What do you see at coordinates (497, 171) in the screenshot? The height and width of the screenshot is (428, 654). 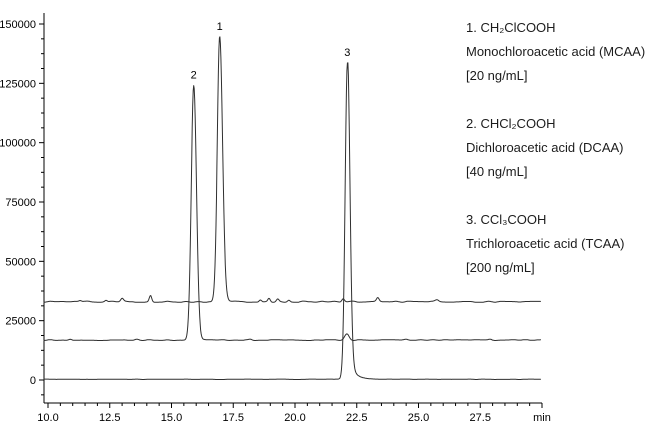 I see `legend-concentration: [40 ng/mL]` at bounding box center [497, 171].